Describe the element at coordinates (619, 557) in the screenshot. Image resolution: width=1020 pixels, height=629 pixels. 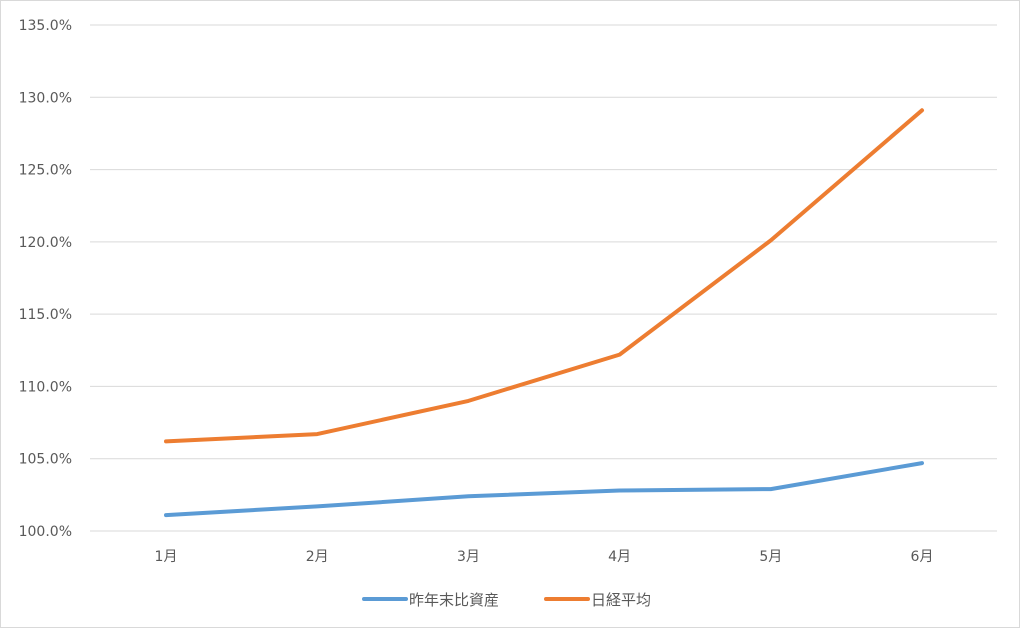
I see `x-tick-label: 4月` at that location.